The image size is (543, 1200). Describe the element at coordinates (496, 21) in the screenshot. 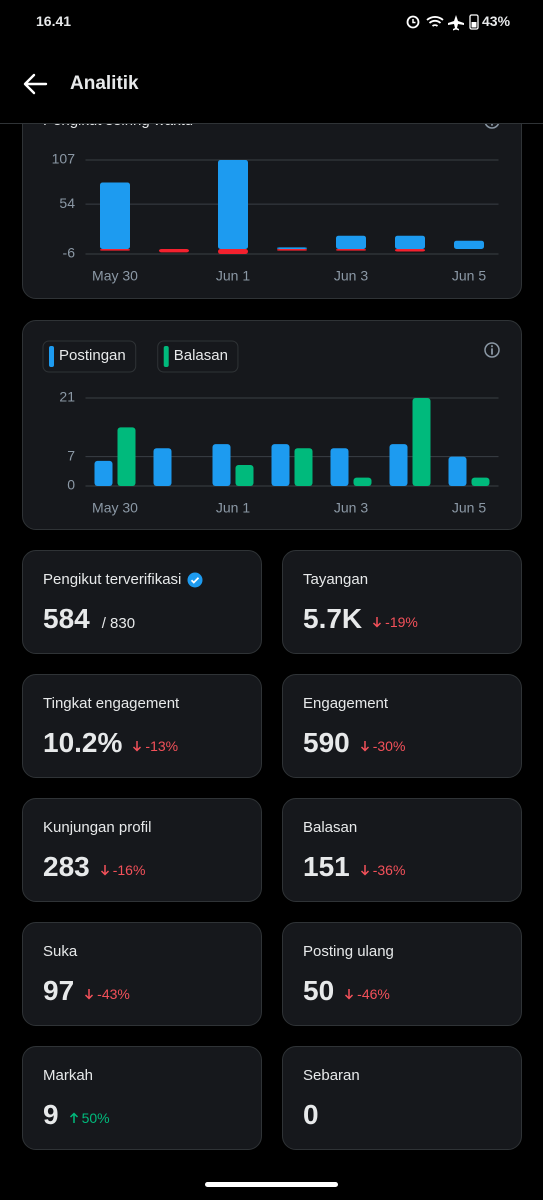

I see `battery-level: 43%` at that location.